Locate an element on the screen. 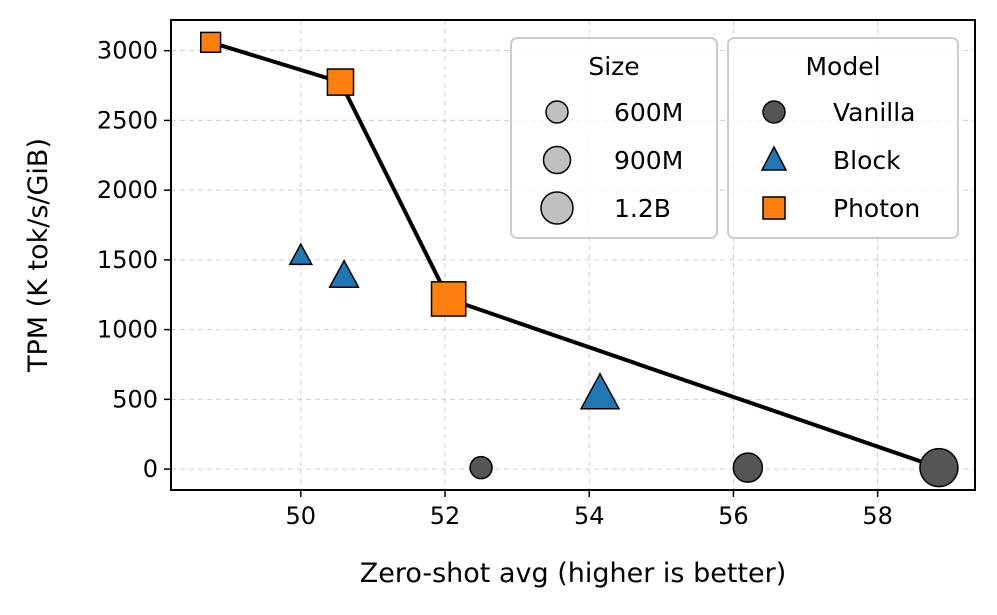 This screenshot has width=997, height=615. y-tick-label: 1000 is located at coordinates (127, 330).